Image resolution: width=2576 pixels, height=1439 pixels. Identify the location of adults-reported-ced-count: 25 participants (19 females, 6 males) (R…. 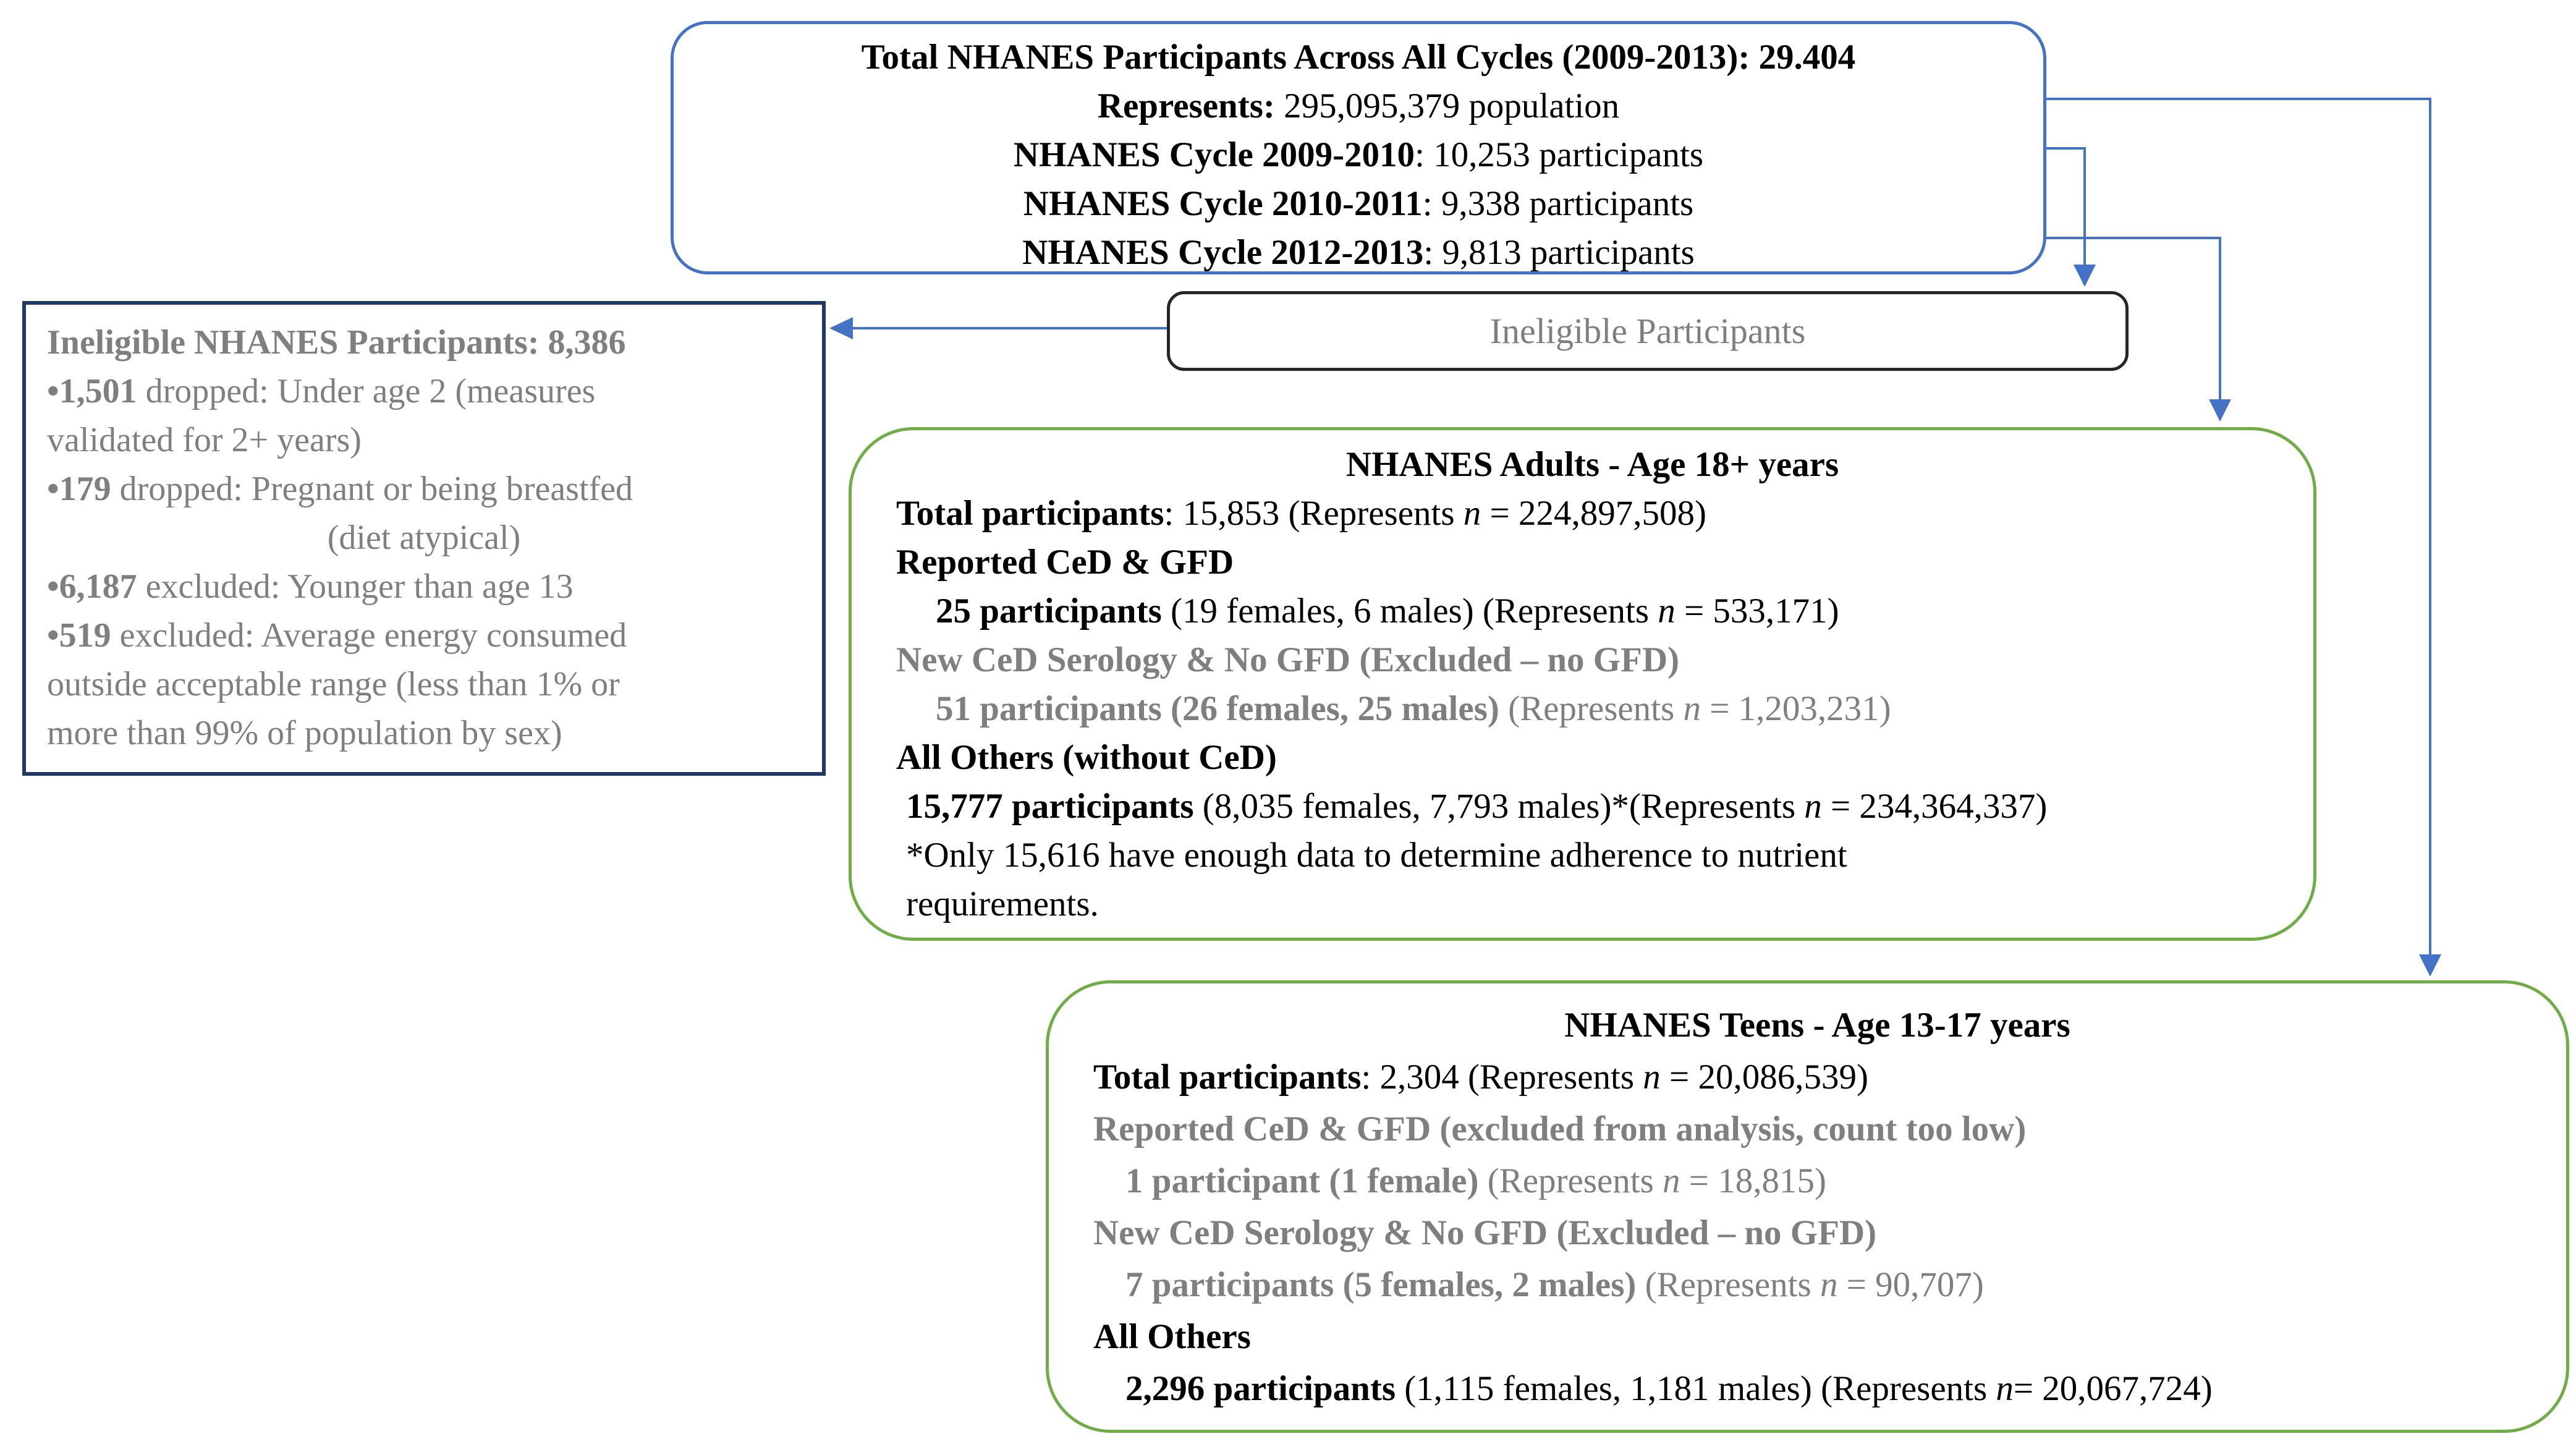
(1387, 611).